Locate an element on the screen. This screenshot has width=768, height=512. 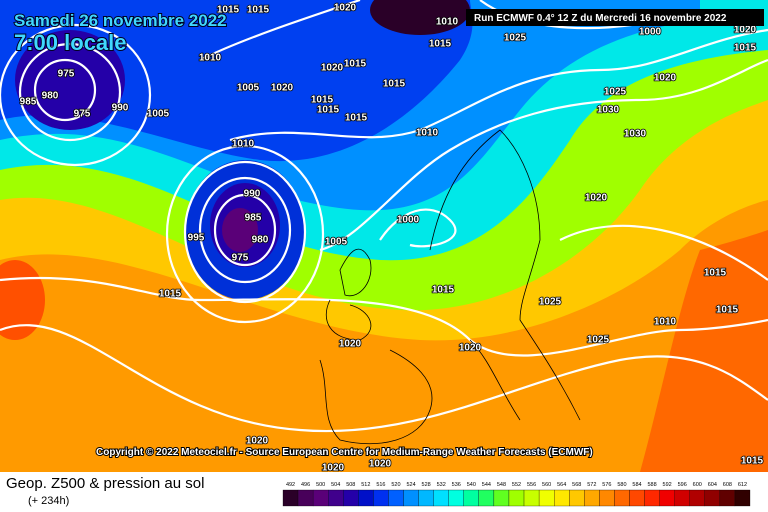
scale-label: 596 is located at coordinates (682, 485).